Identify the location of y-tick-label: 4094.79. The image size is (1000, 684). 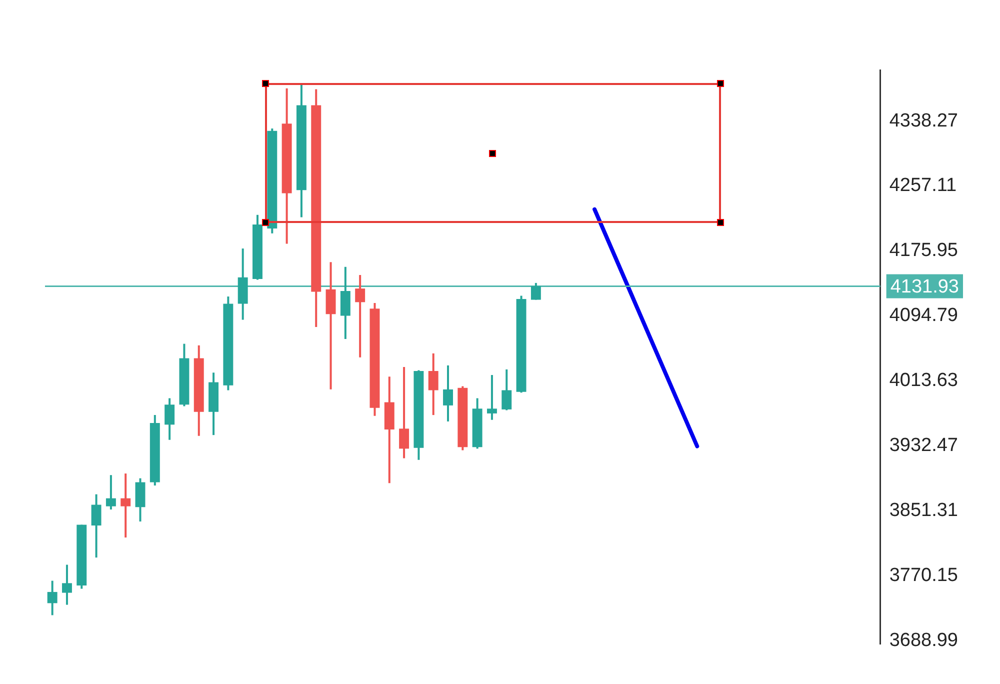
(923, 315).